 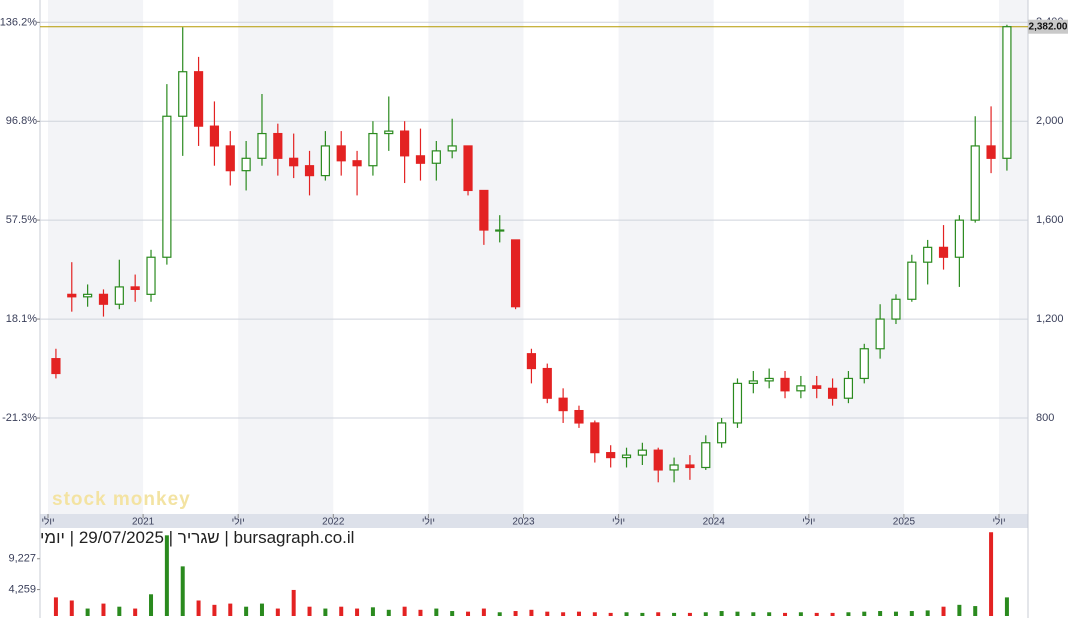 What do you see at coordinates (294, 537) in the screenshot?
I see `header-part: bursagraph.co.il` at bounding box center [294, 537].